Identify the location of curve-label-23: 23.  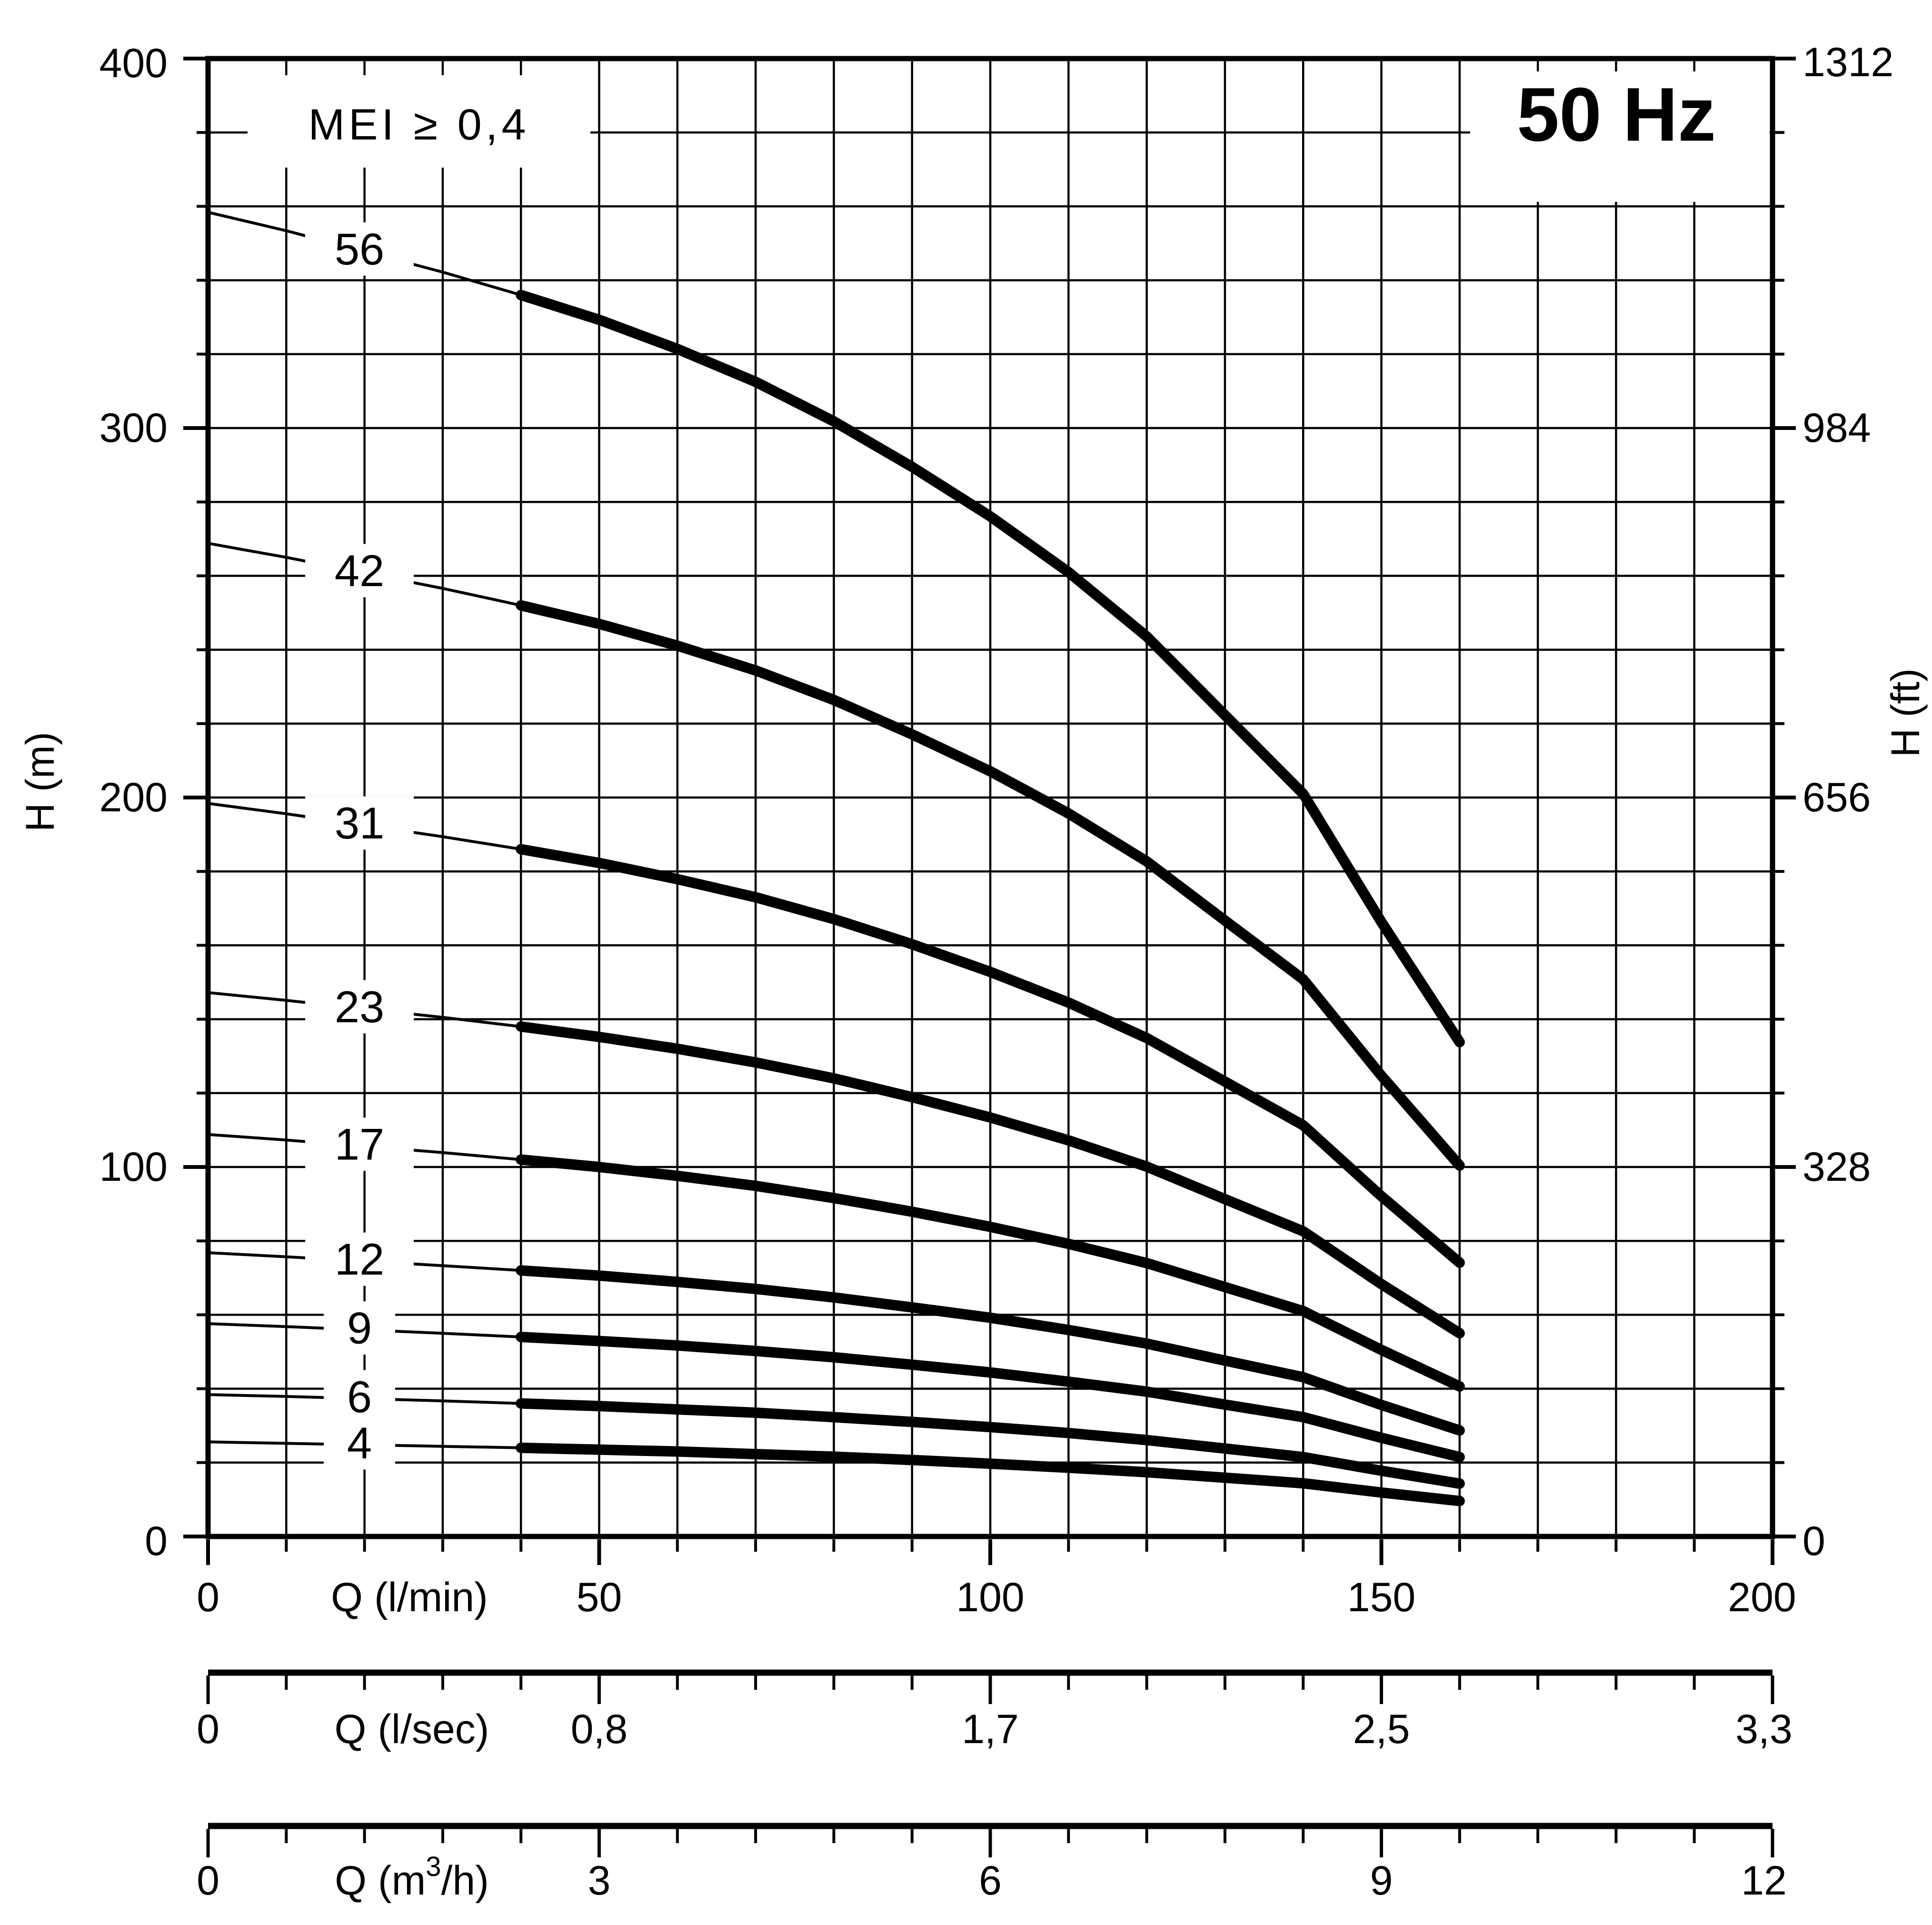
(360, 1007).